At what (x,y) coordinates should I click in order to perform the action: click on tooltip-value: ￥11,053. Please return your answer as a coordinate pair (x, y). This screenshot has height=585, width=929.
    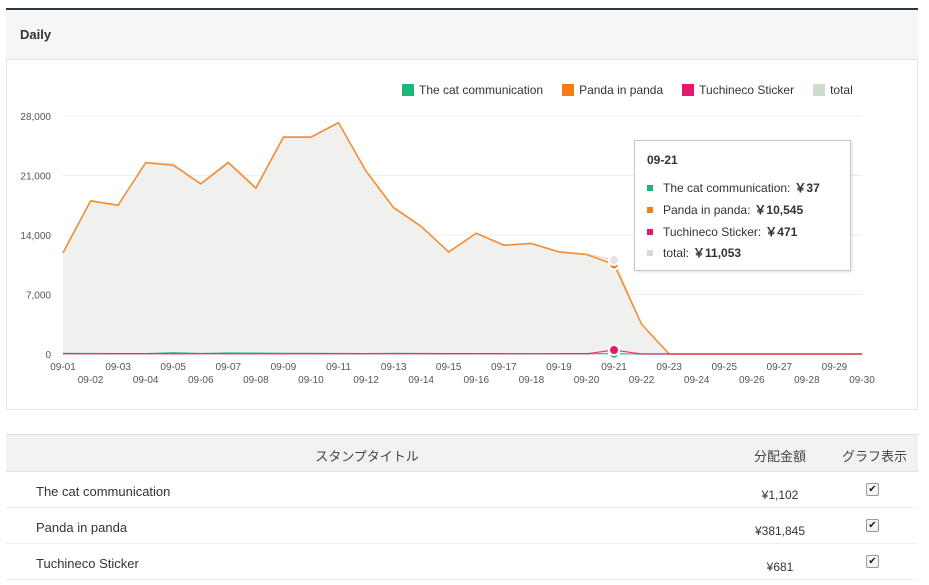
    Looking at the image, I should click on (717, 253).